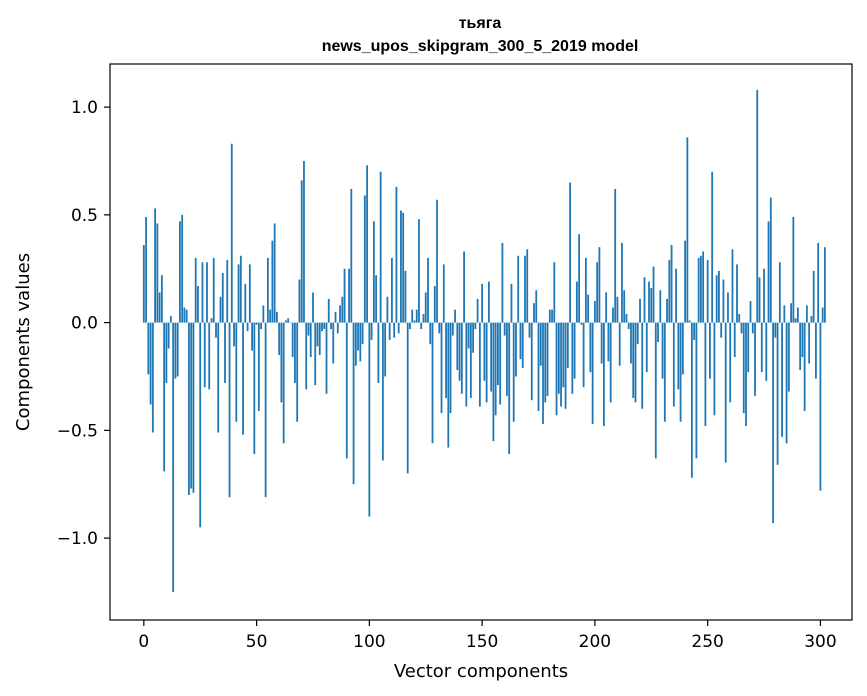 This screenshot has height=696, width=867. What do you see at coordinates (369, 642) in the screenshot?
I see `x-tick-label: 100` at bounding box center [369, 642].